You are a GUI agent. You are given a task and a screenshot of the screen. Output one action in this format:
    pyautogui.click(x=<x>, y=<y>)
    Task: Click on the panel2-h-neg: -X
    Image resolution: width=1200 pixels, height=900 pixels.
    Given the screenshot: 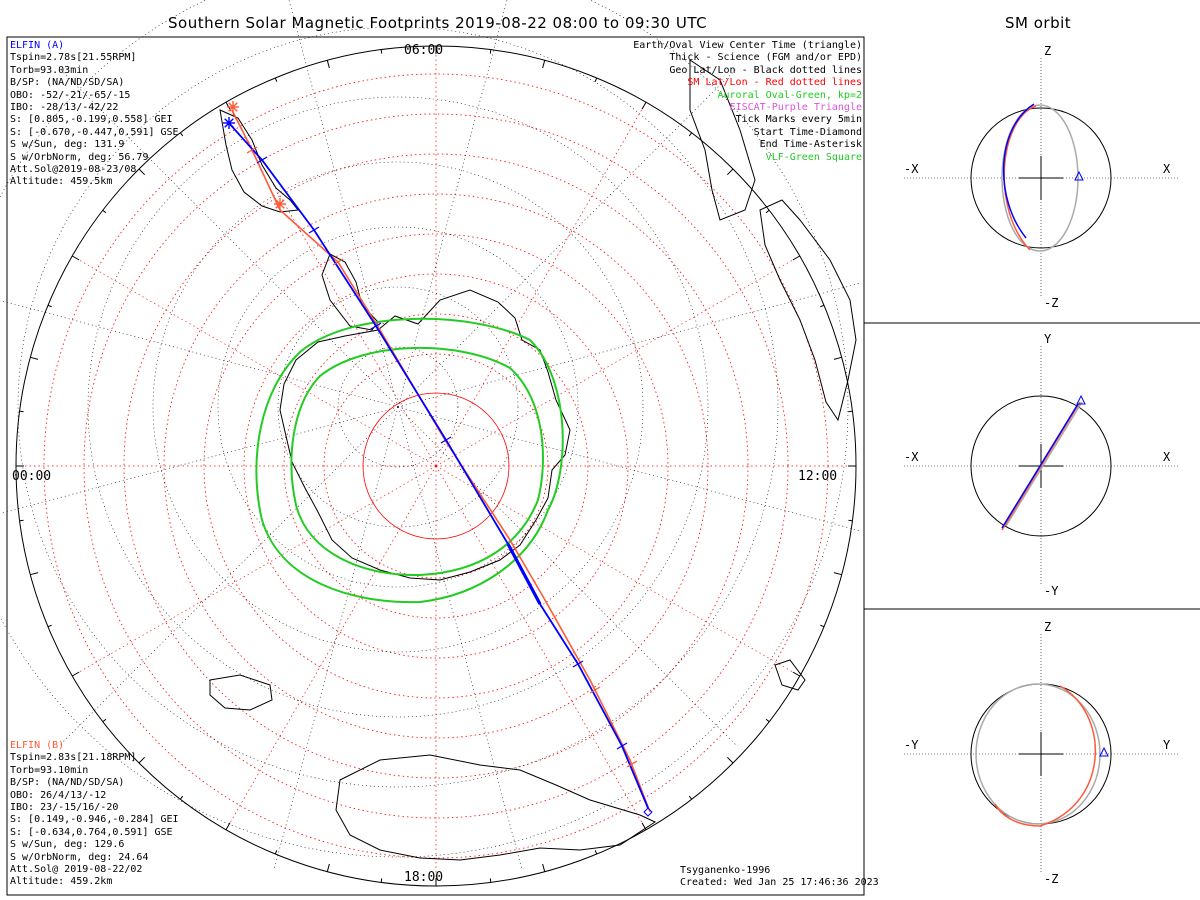 What is the action you would take?
    pyautogui.click(x=911, y=457)
    